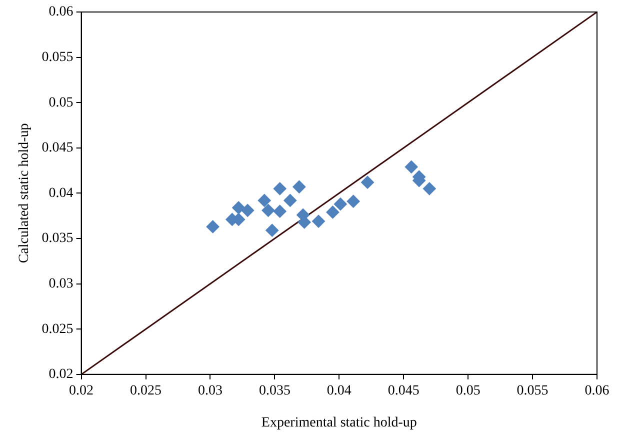 This screenshot has width=619, height=441. Describe the element at coordinates (274, 390) in the screenshot. I see `x-tick-label: 0.035` at that location.